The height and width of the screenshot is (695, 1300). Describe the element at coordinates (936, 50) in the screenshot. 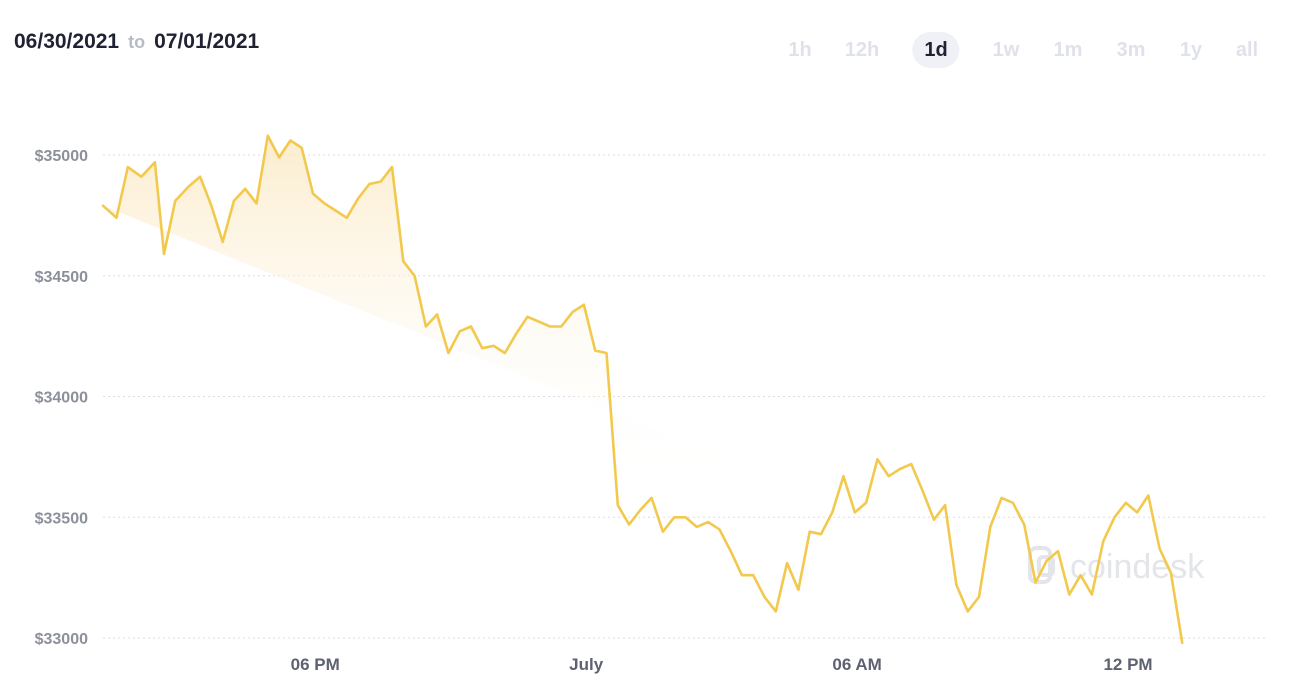

I see `range-button-1d: 1d` at that location.